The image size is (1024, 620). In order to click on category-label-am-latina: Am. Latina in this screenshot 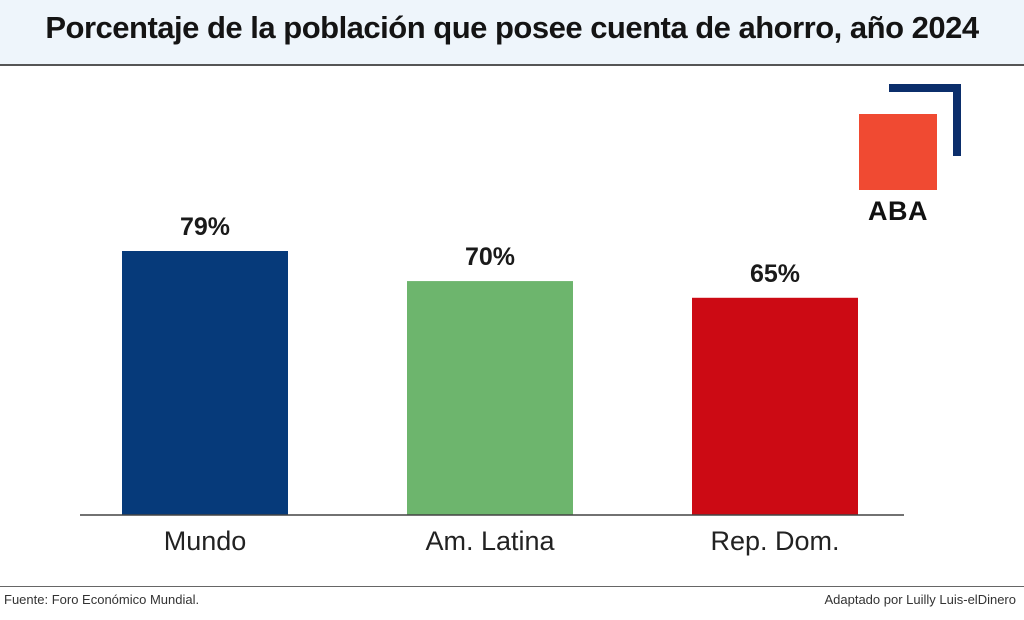, I will do `click(490, 541)`.